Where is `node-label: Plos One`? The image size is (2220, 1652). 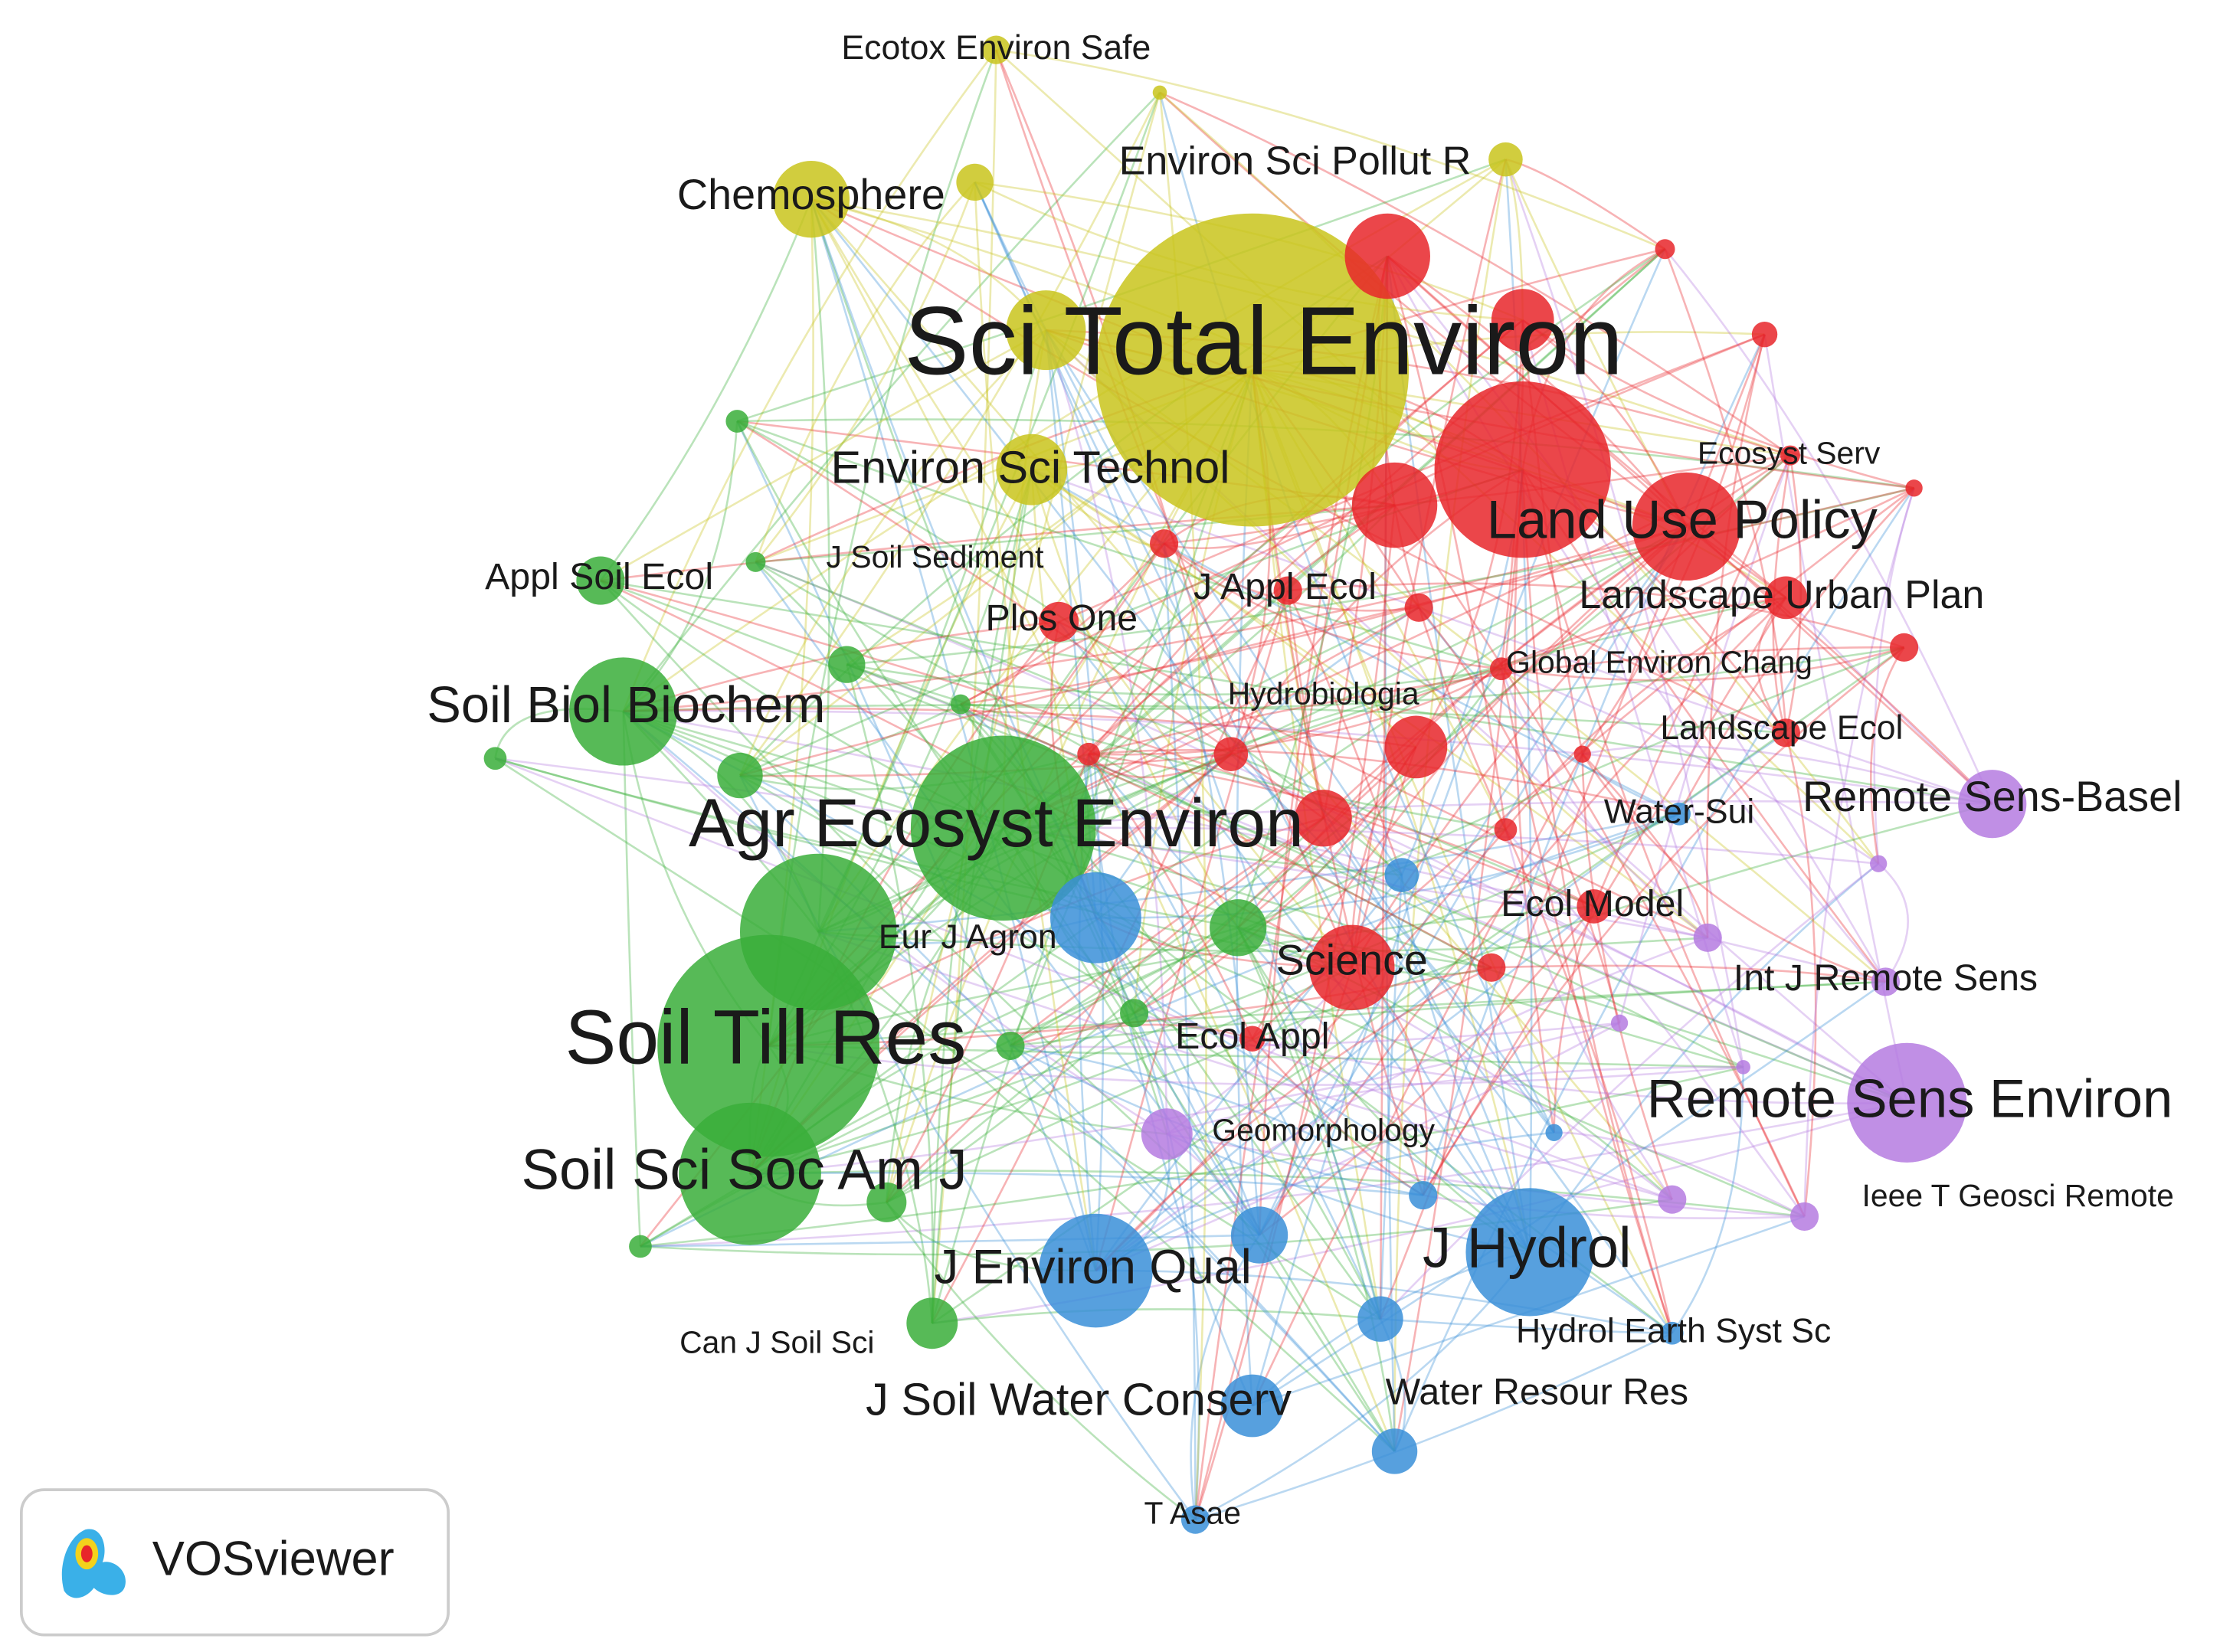
node-label: Plos One is located at coordinates (1062, 618).